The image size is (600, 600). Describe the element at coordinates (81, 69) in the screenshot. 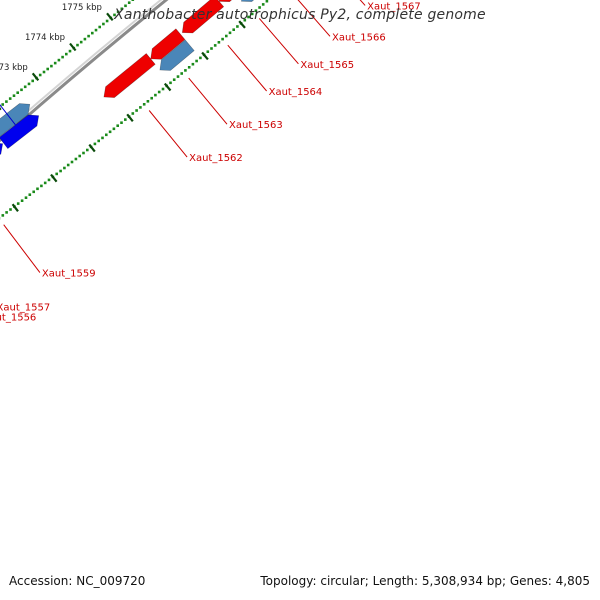

I see `genome-backbone-shade` at that location.